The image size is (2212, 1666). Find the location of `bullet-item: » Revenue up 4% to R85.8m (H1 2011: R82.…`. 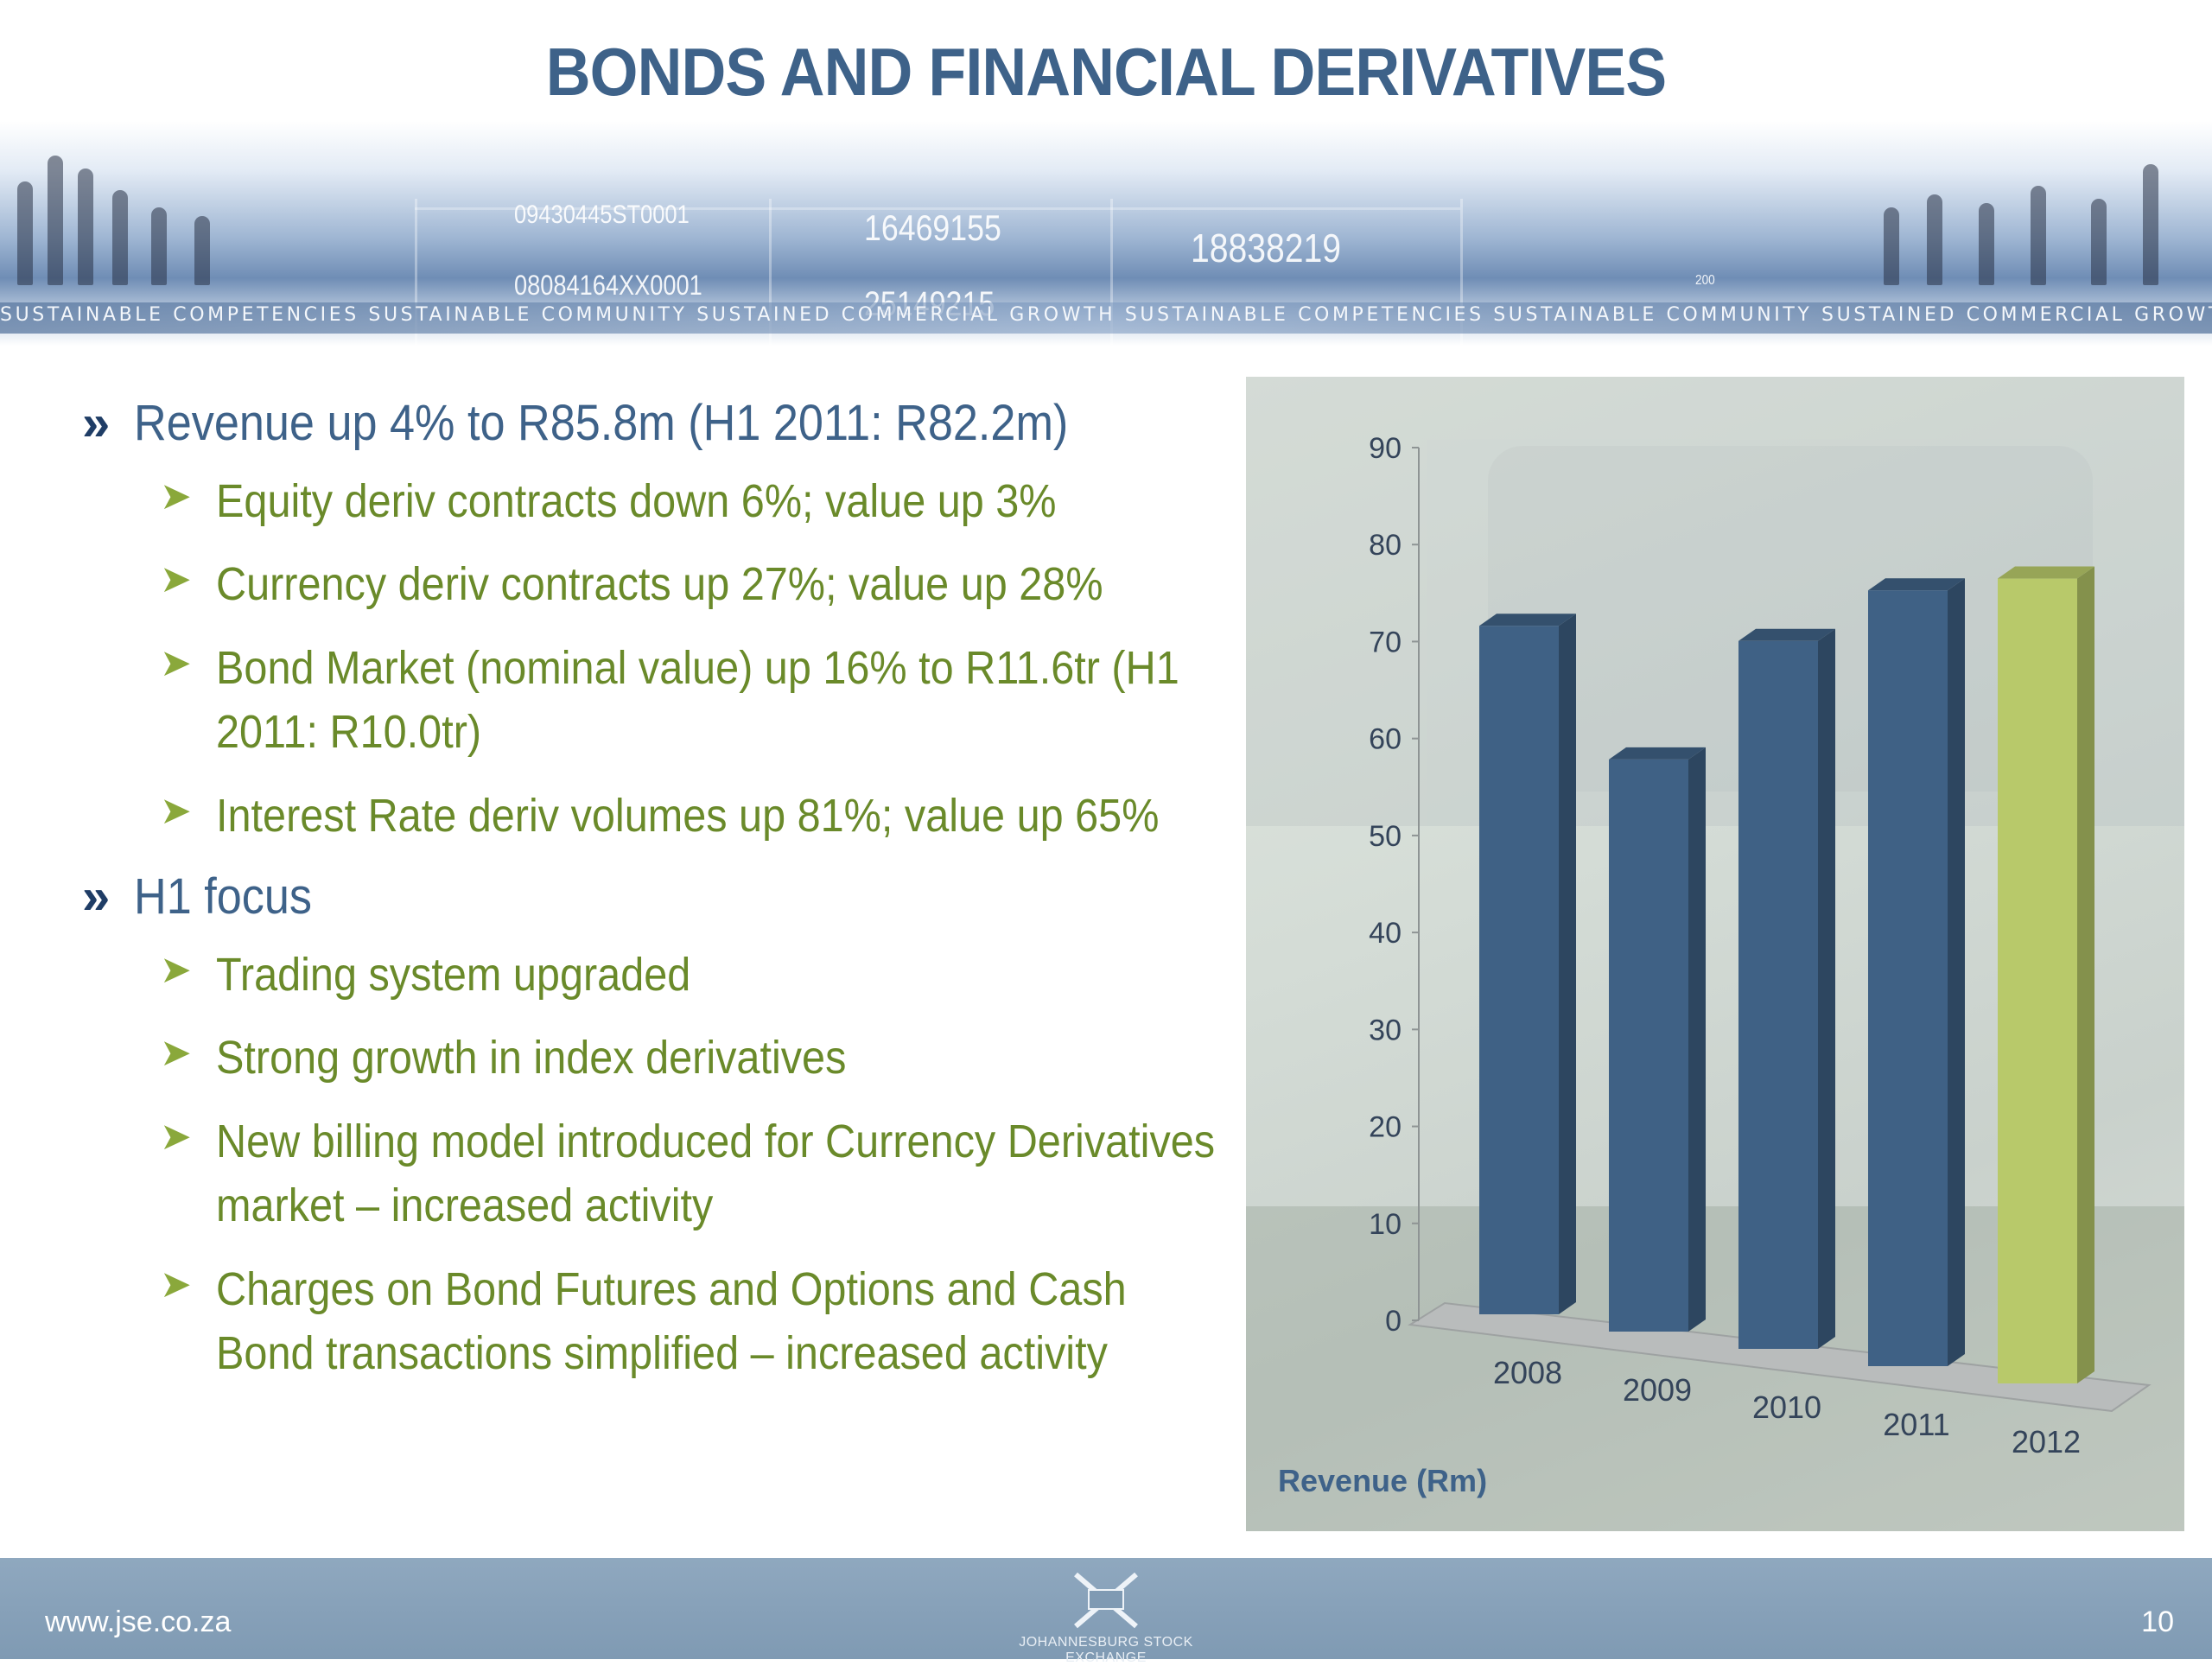

bullet-item: » Revenue up 4% to R85.8m (H1 2011: R82.… is located at coordinates (652, 424).